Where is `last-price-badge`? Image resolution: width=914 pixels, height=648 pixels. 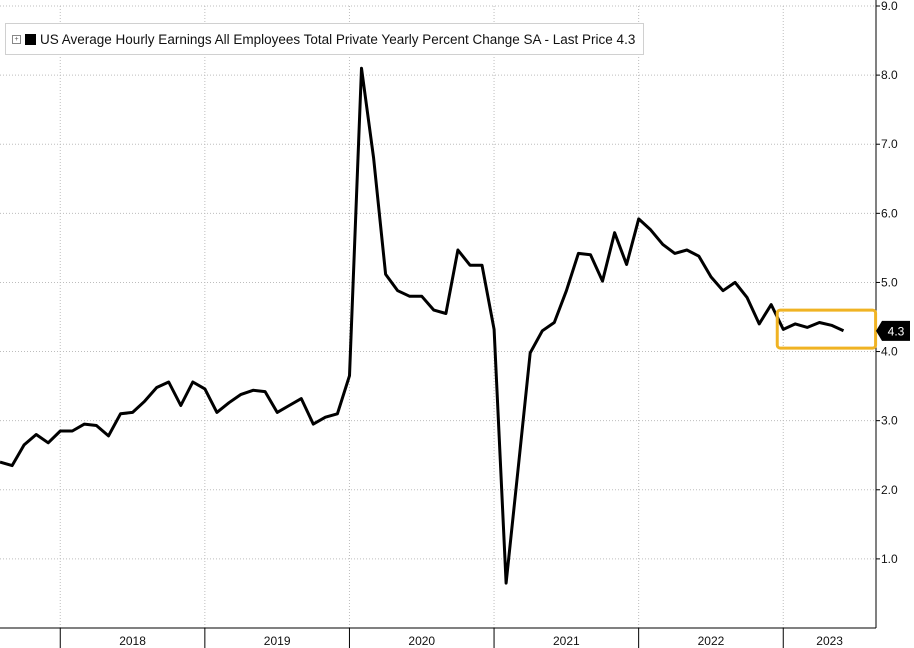
last-price-badge is located at coordinates (893, 330).